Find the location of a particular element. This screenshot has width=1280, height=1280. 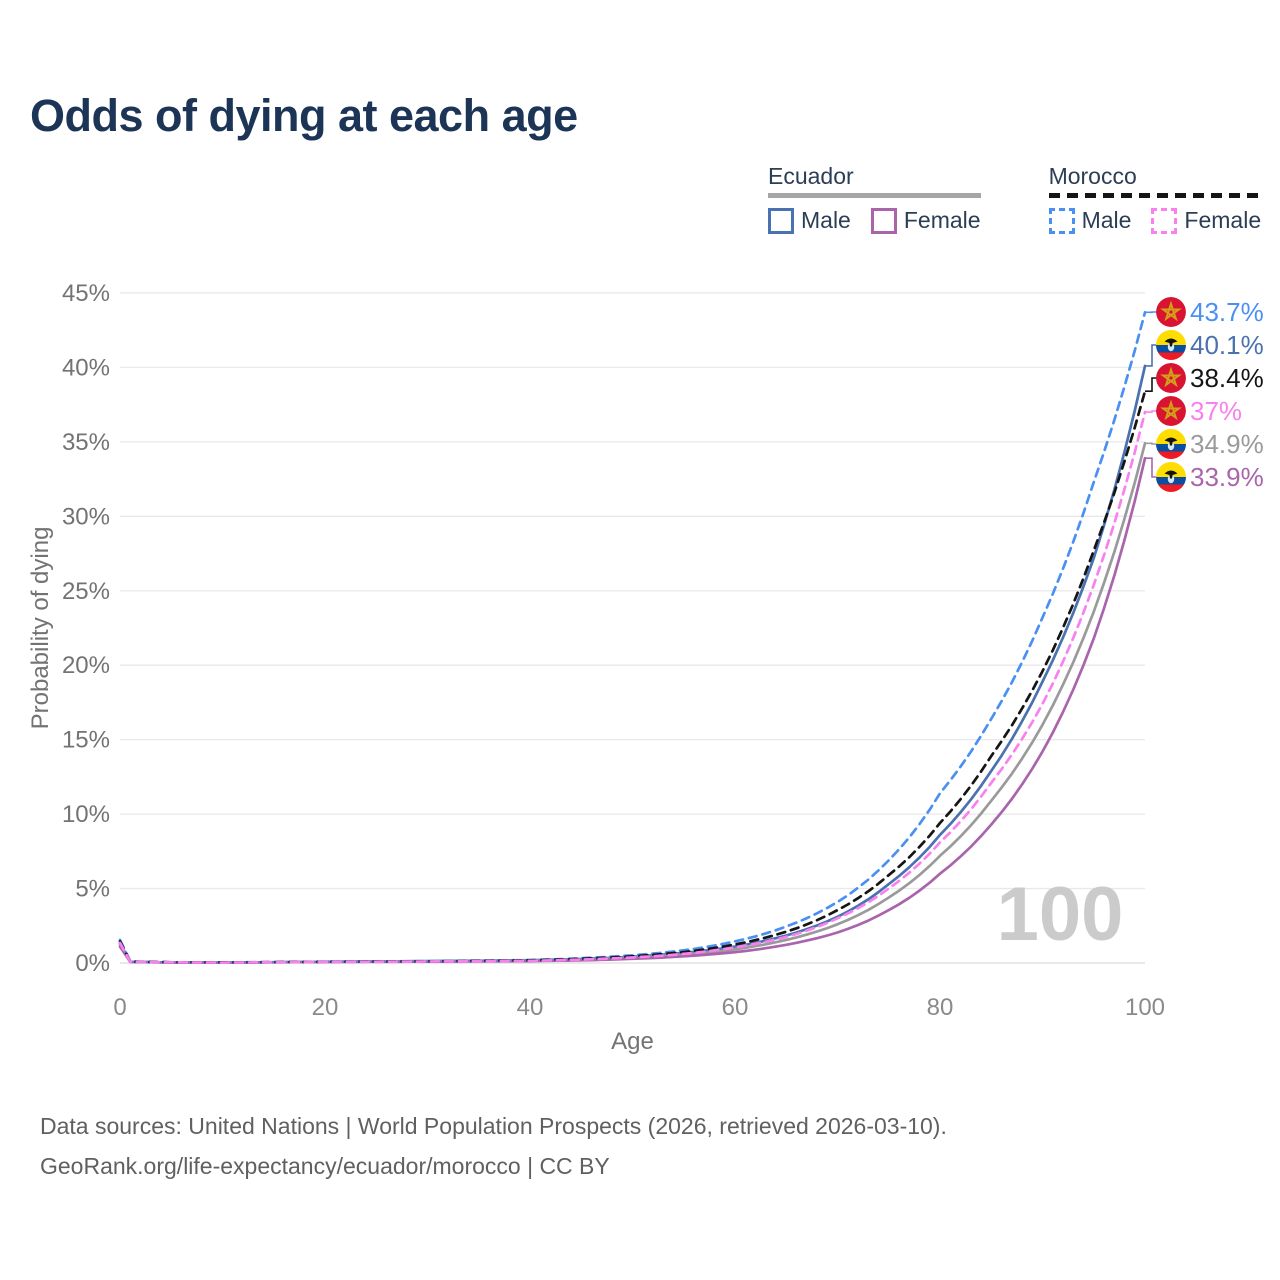

age-watermark: 100 is located at coordinates (1060, 914).